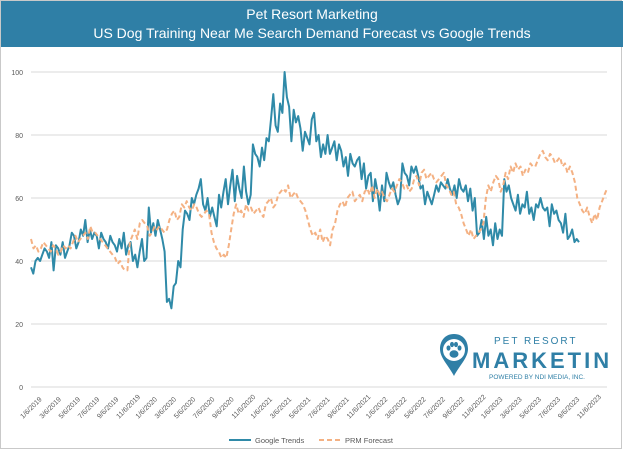 This screenshot has height=451, width=624. Describe the element at coordinates (540, 360) in the screenshot. I see `logo-main-text: MARKETING` at that location.